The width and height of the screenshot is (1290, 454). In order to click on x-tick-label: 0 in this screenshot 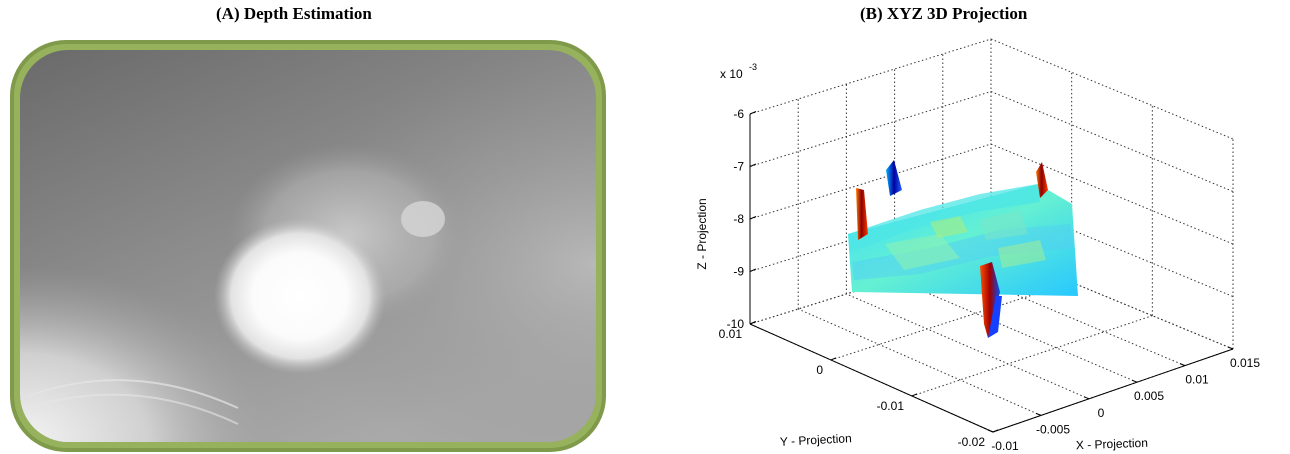, I will do `click(1101, 413)`.